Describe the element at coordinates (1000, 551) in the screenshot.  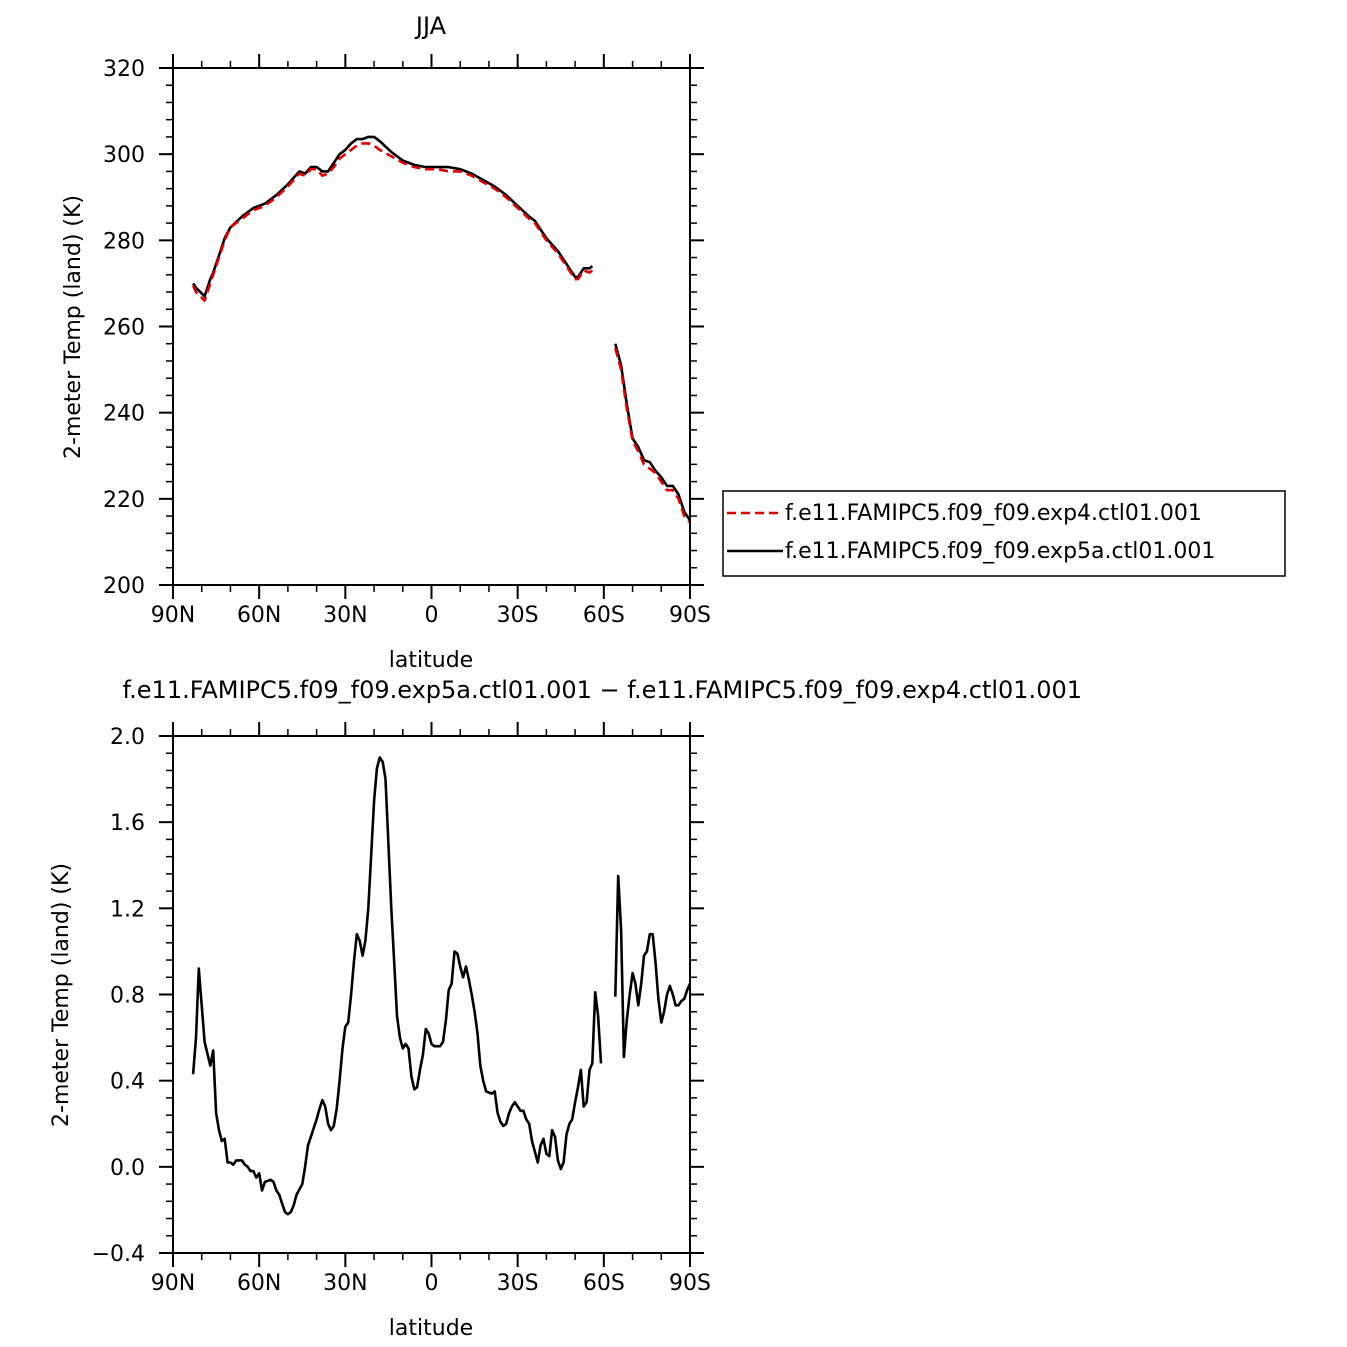
I see `legend-label-exp5a: f.e11.FAMIPC5.f09_f09.exp5a.ctl01.001` at that location.